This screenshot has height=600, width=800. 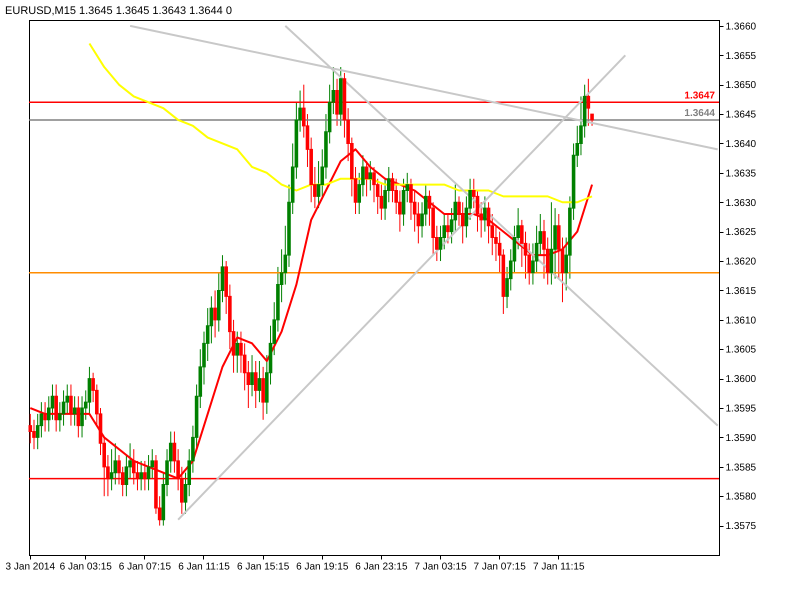 What do you see at coordinates (86, 567) in the screenshot?
I see `x-tick-label: 6 Jan 03:15` at bounding box center [86, 567].